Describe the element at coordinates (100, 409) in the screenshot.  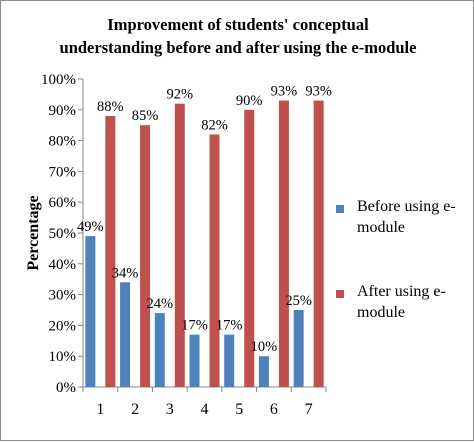
I see `x-tick-label: 1` at that location.